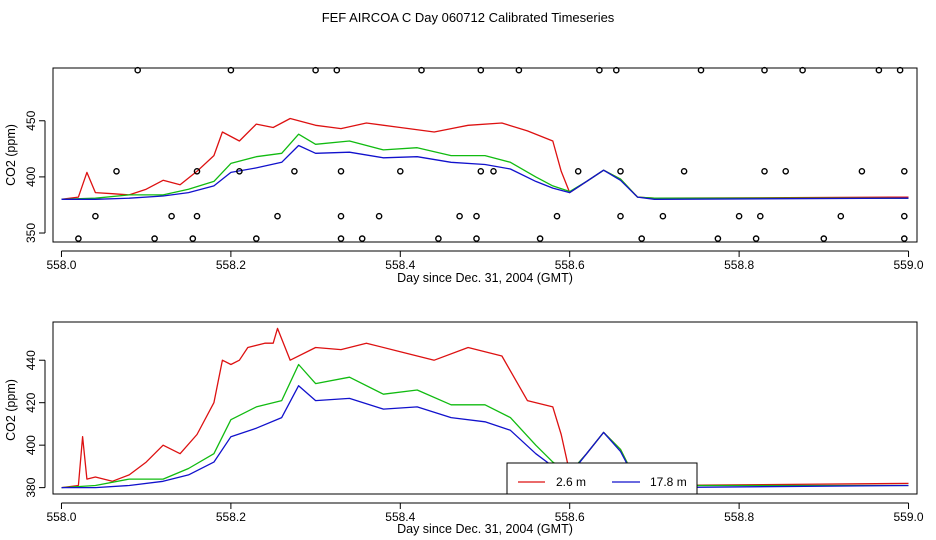 This screenshot has width=936, height=540. What do you see at coordinates (485, 513) in the screenshot?
I see `bottom-x-ticks: 558.0 558.2 558.4 558.6 558.8 559.0` at bounding box center [485, 513].